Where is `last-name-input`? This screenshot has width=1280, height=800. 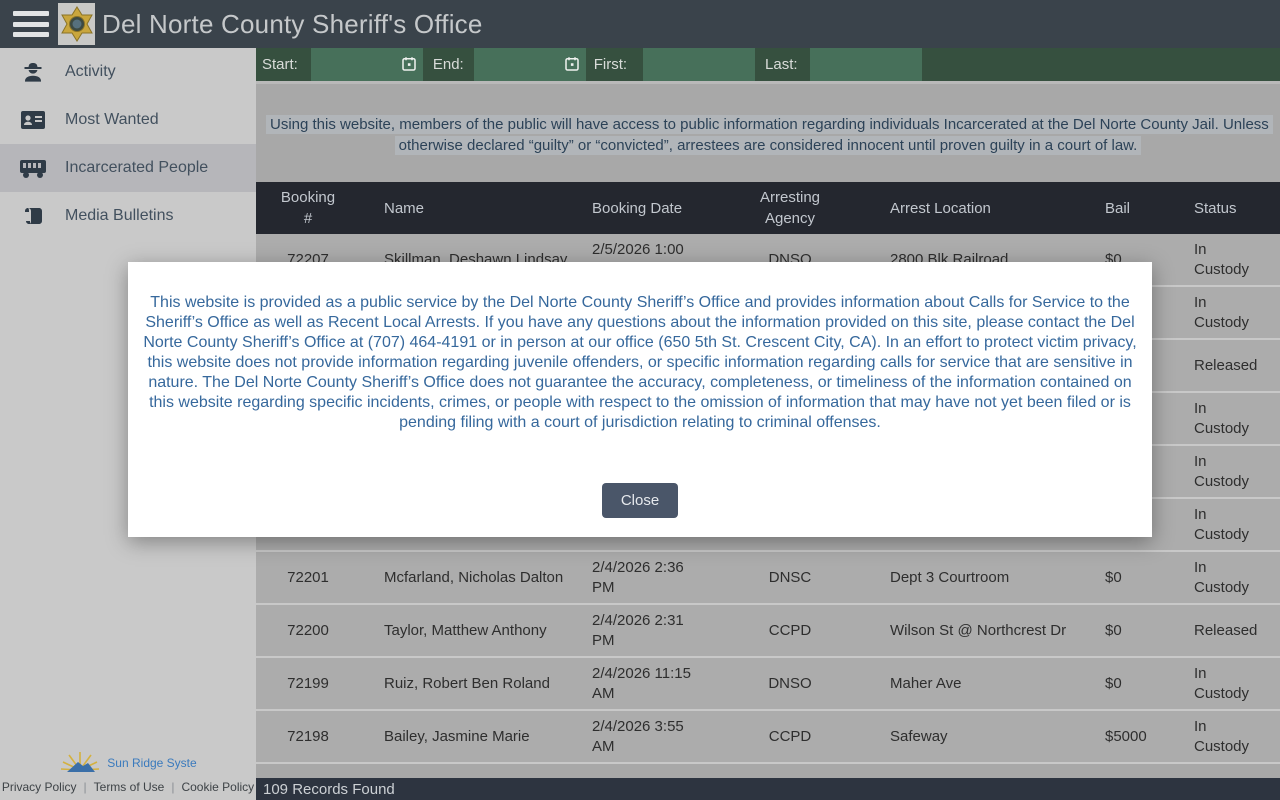 last-name-input is located at coordinates (865, 64).